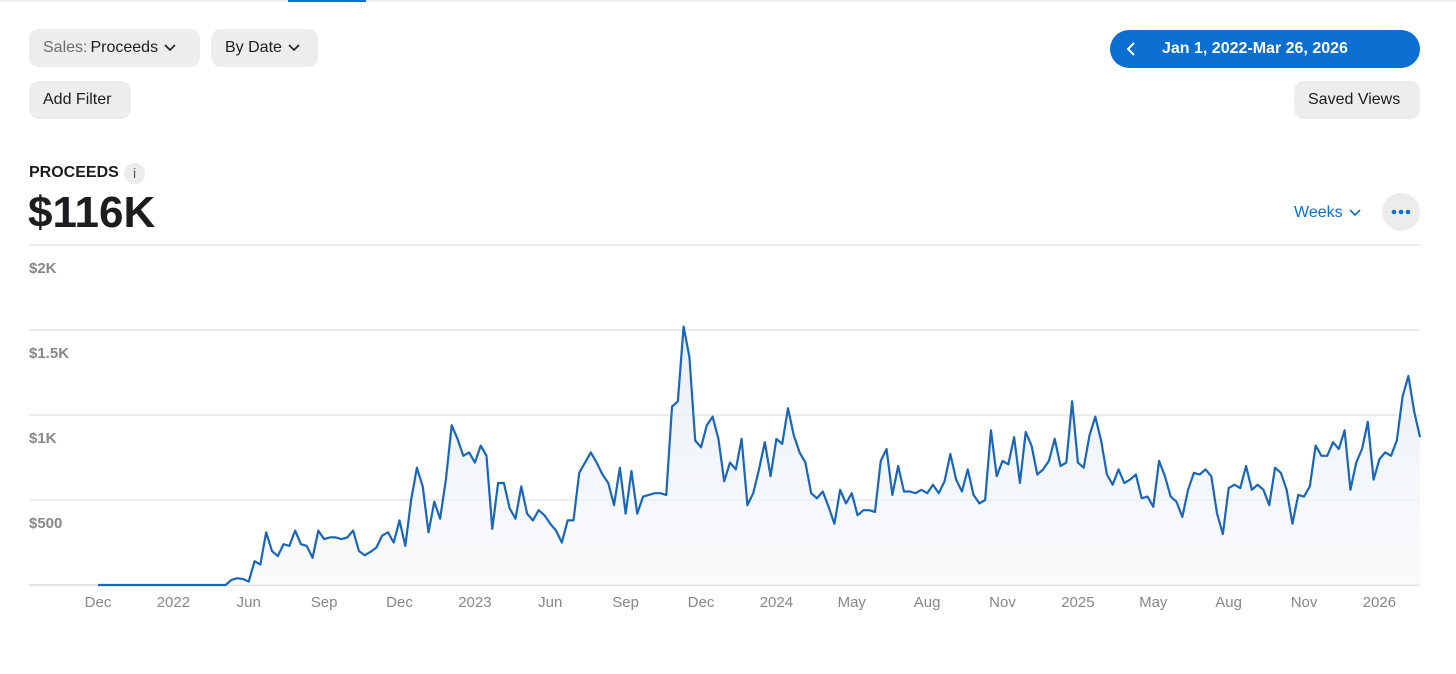 The width and height of the screenshot is (1456, 674). What do you see at coordinates (474, 602) in the screenshot?
I see `x-tick-label: 2023` at bounding box center [474, 602].